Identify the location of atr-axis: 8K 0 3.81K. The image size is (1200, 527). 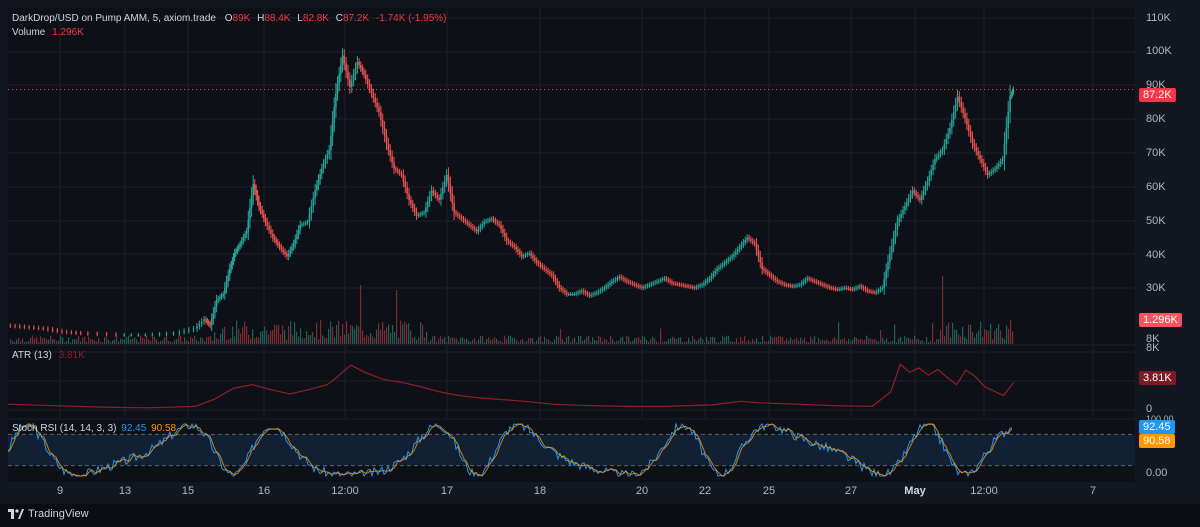
(1168, 382).